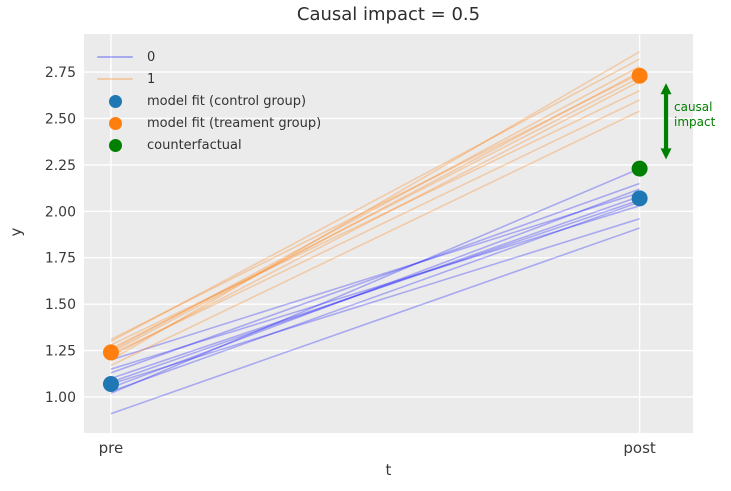 This screenshot has width=731, height=491. I want to click on legend-item-control-fit: model fit (control group), so click(208, 101).